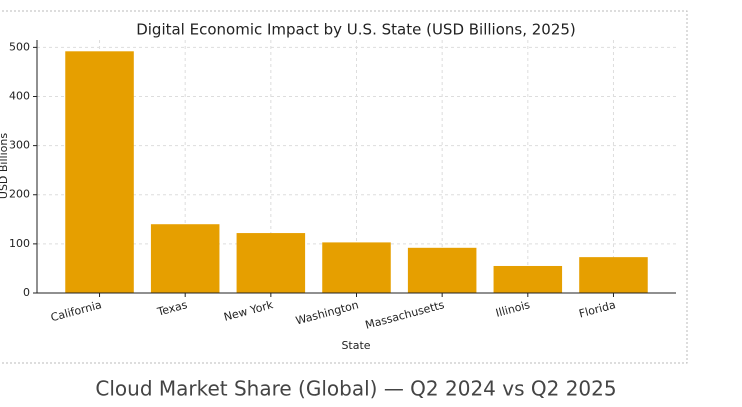 This screenshot has height=407, width=742. What do you see at coordinates (19, 243) in the screenshot?
I see `y-tick-label: 100` at bounding box center [19, 243].